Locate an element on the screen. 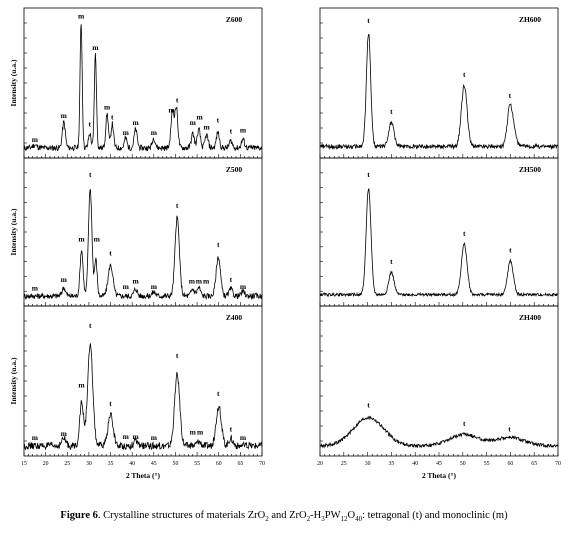 The height and width of the screenshot is (535, 568). x-tick-label: 55 is located at coordinates (487, 464).